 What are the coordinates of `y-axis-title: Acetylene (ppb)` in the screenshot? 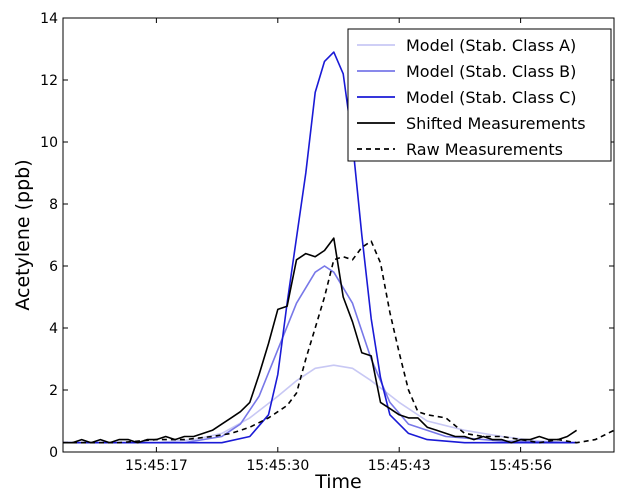 It's located at (23, 234).